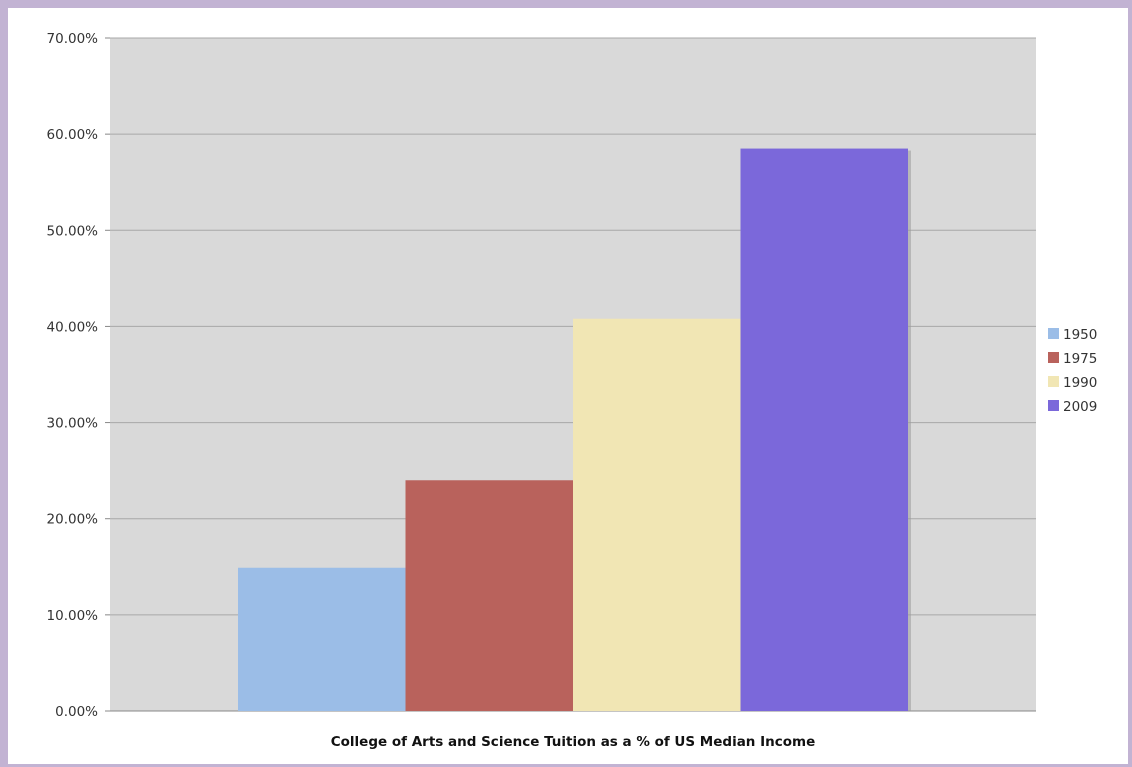 Image resolution: width=1132 pixels, height=767 pixels. What do you see at coordinates (73, 39) in the screenshot?
I see `y-tick-label: 70.00%` at bounding box center [73, 39].